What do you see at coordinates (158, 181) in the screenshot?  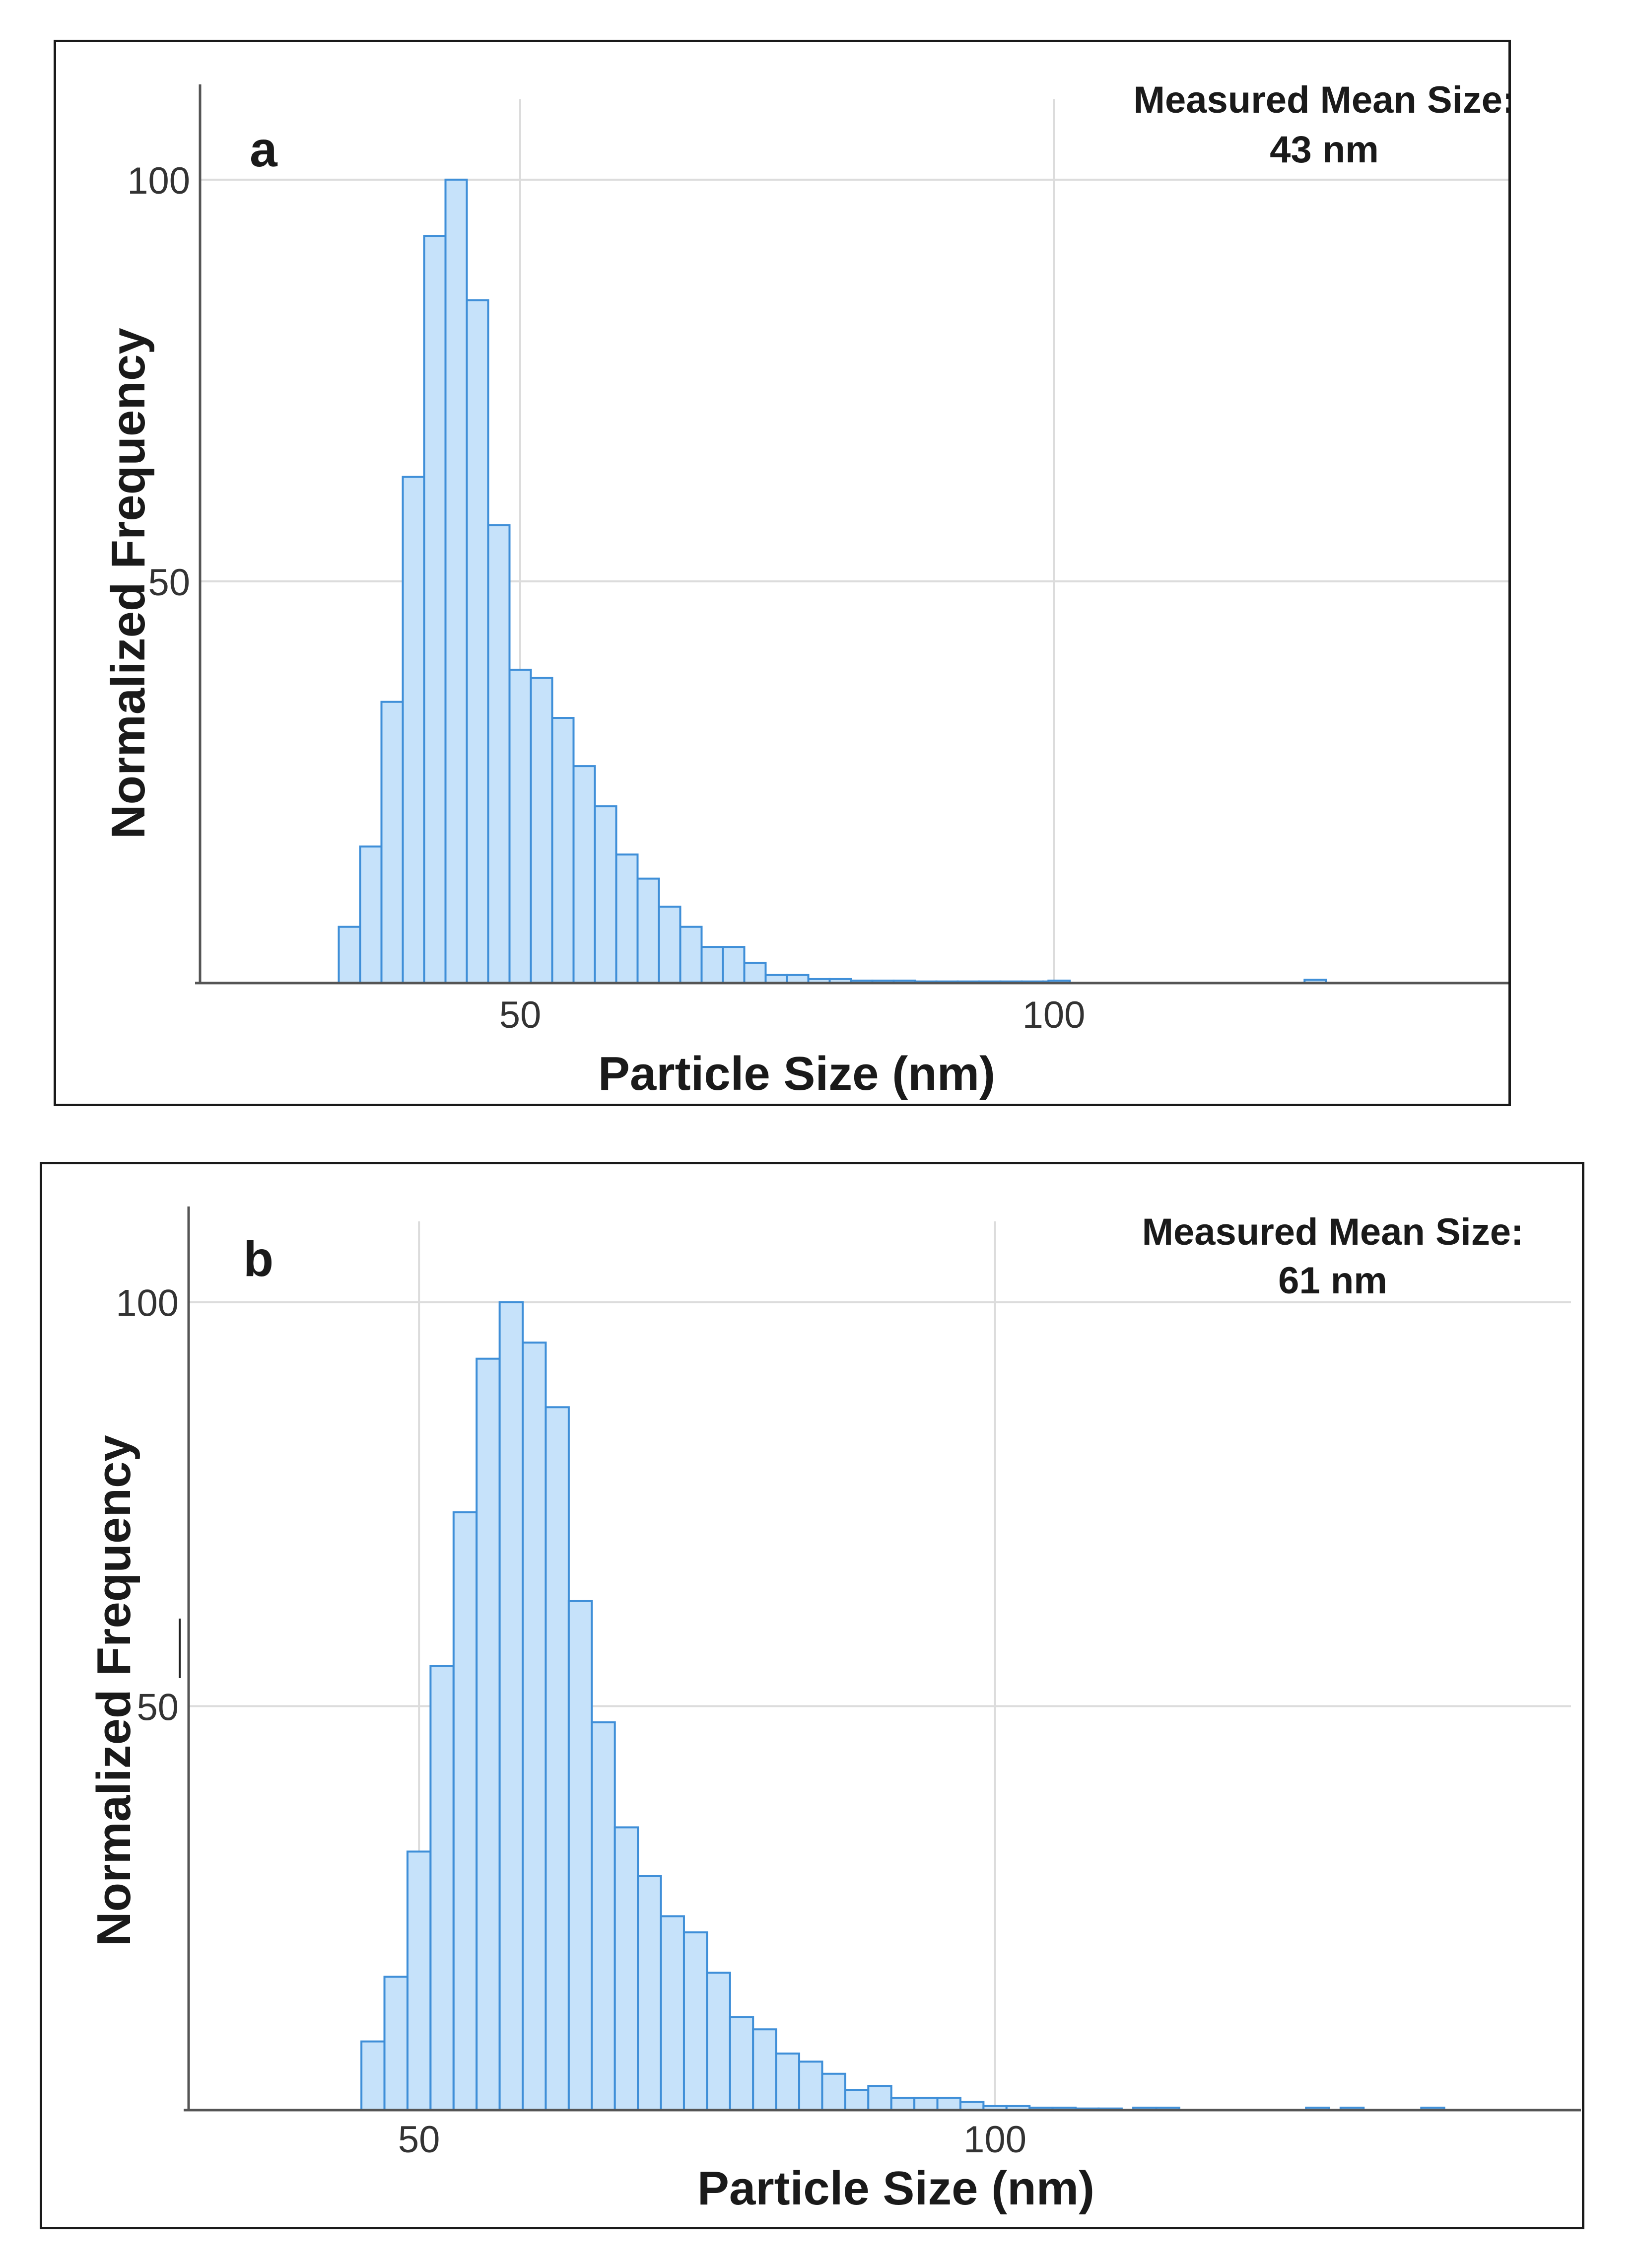 I see `y-tick-label-a-100: 100` at bounding box center [158, 181].